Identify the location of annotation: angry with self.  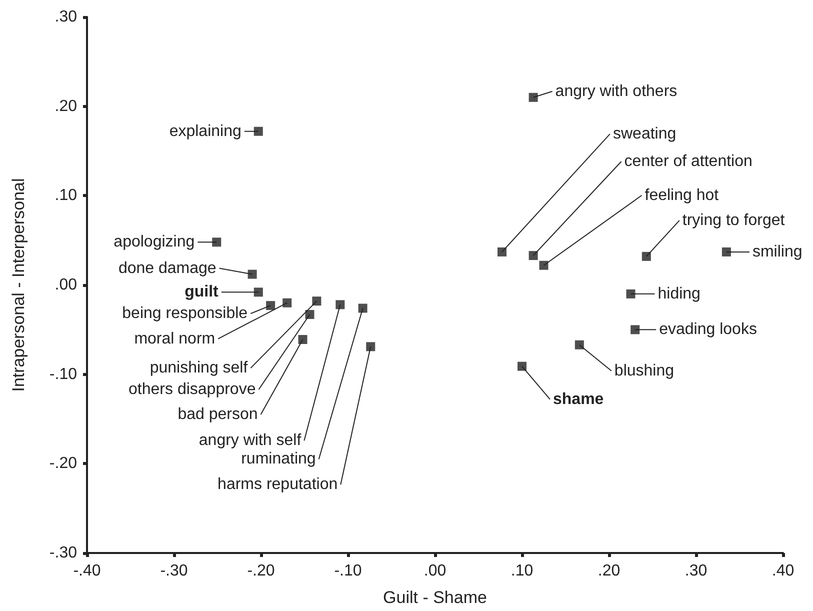
(250, 441).